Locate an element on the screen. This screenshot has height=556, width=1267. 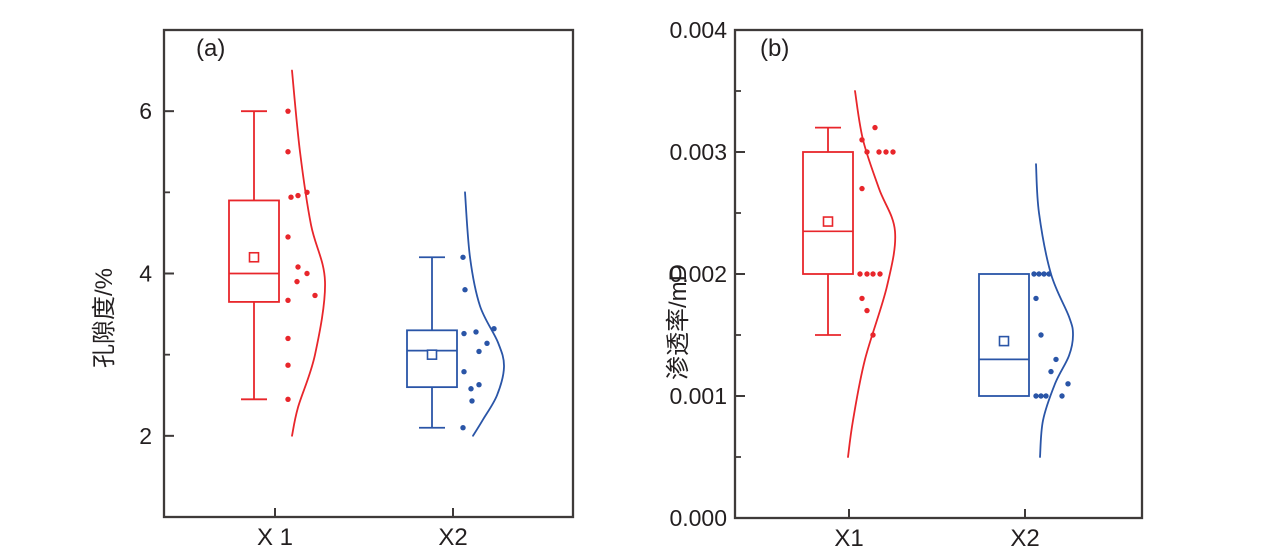
y-tick-label: 0.000 is located at coordinates (698, 518).